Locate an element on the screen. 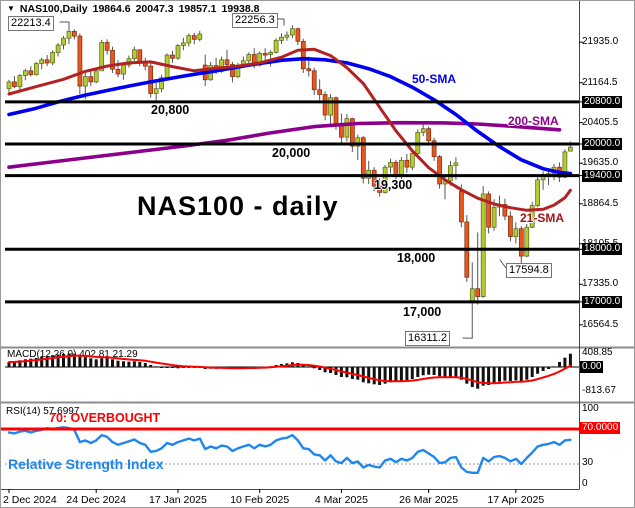 The image size is (635, 508). symbol-timeframe: NAS100,Daily is located at coordinates (53, 9).